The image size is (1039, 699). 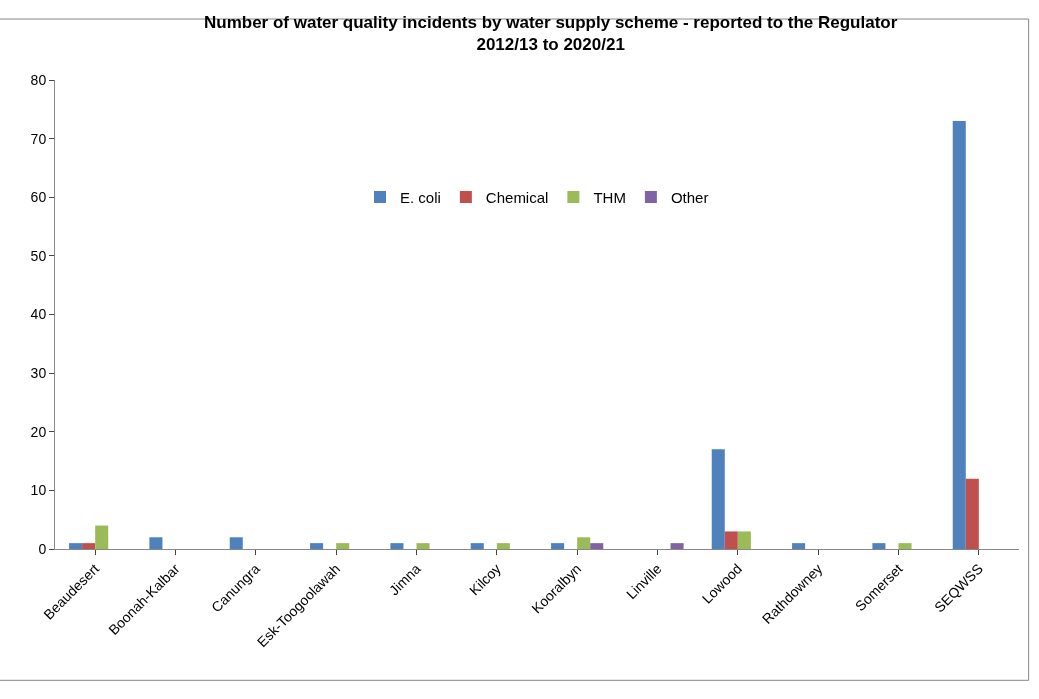 I want to click on y-tick-label: 60, so click(x=38, y=197).